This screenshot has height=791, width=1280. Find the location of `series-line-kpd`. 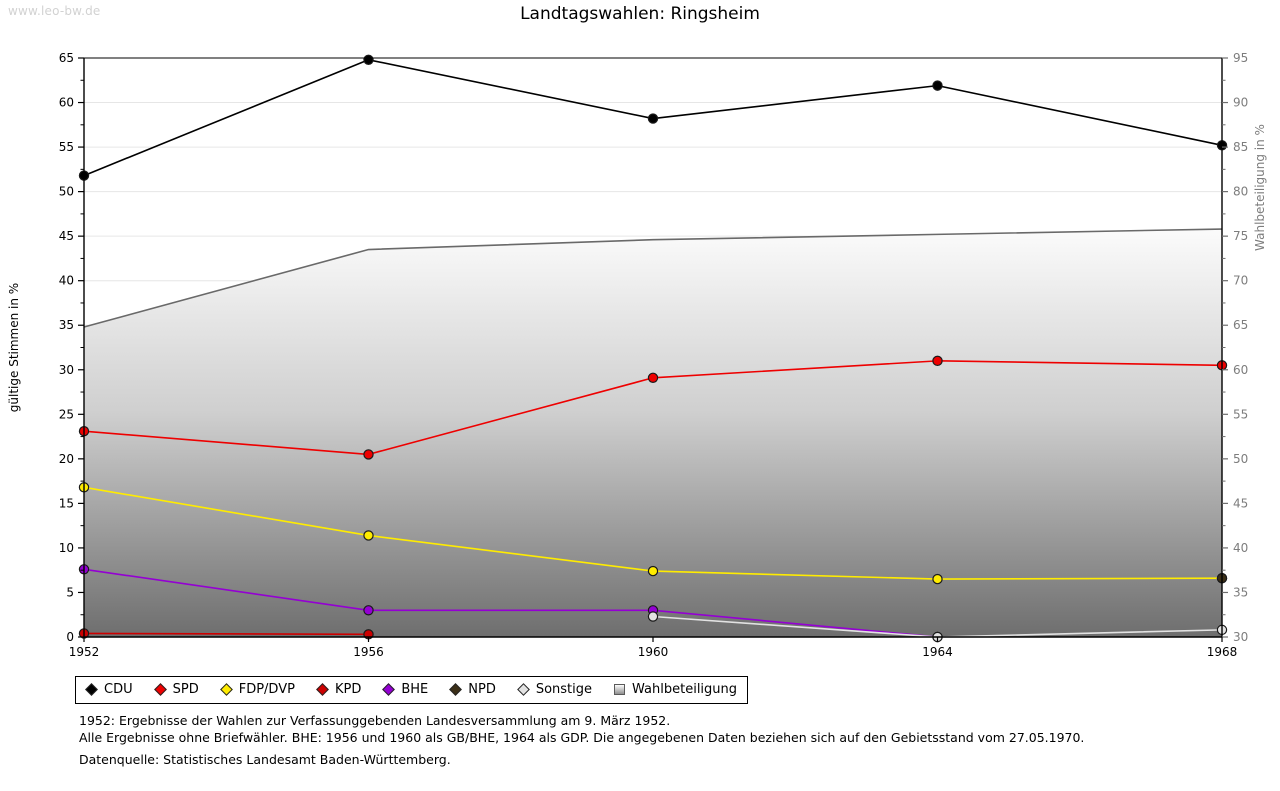

series-line-kpd is located at coordinates (226, 634).